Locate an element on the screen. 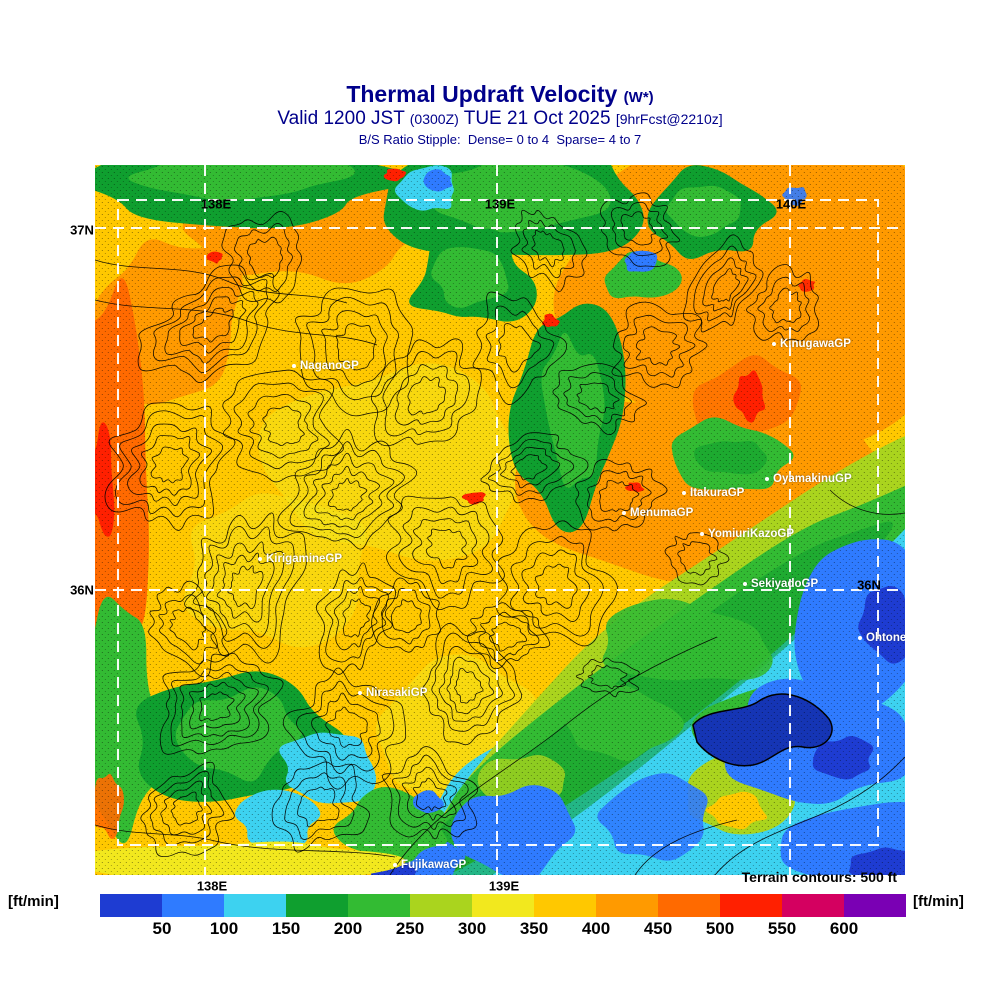  units-label-left: [ft/min] is located at coordinates (33, 901).